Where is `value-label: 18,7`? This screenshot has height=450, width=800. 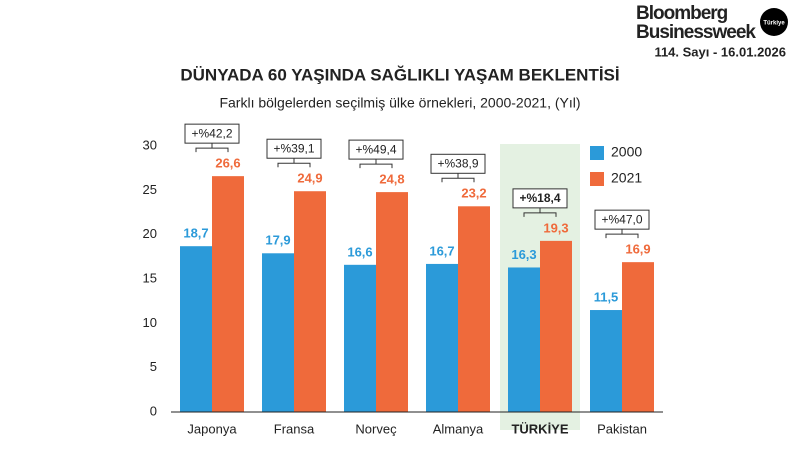
value-label: 18,7 is located at coordinates (195, 233).